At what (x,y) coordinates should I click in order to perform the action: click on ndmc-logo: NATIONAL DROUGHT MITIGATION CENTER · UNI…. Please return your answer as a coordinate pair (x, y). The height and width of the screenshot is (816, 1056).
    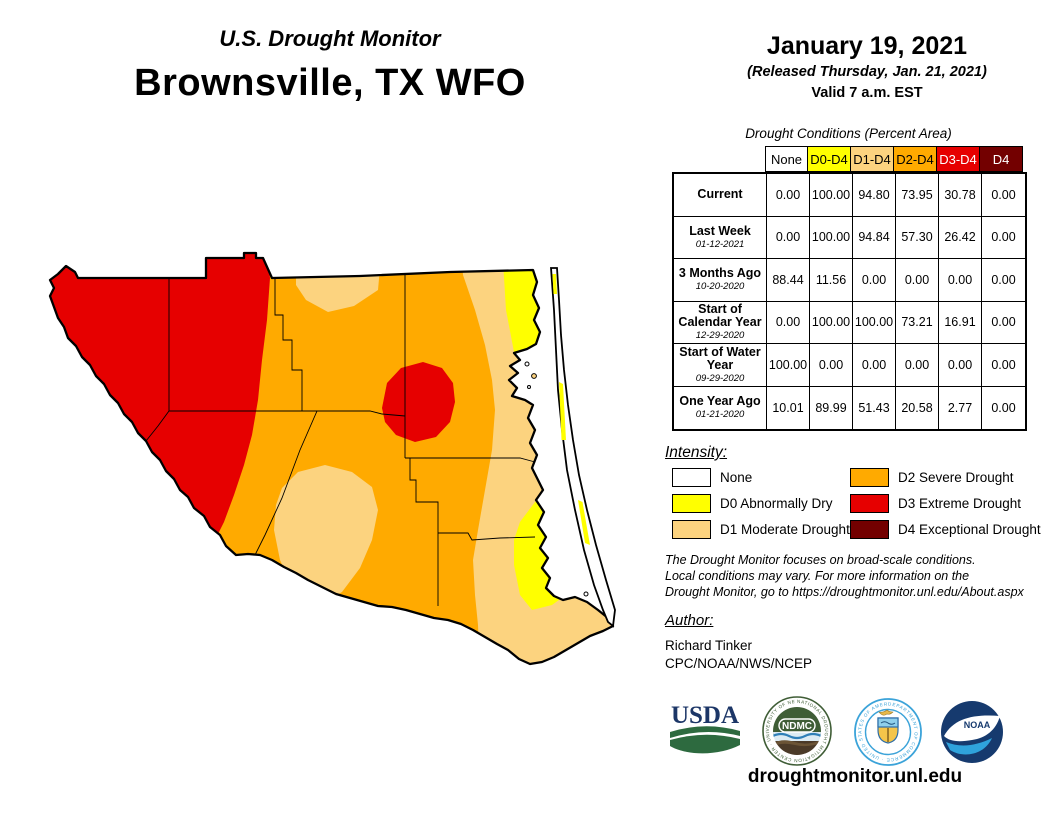
    Looking at the image, I should click on (796, 731).